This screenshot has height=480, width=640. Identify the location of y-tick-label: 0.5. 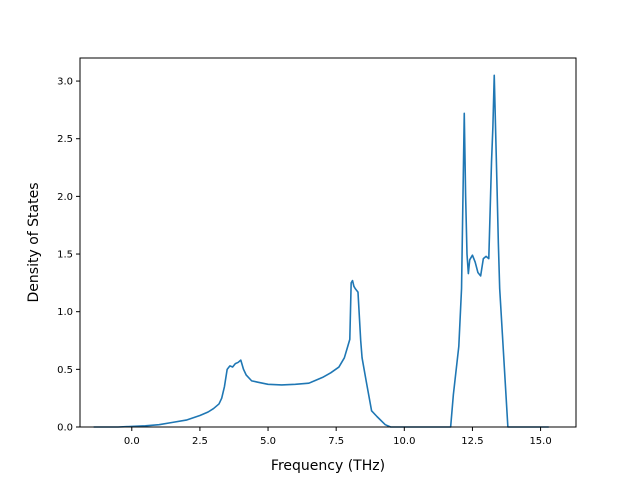
(65, 370).